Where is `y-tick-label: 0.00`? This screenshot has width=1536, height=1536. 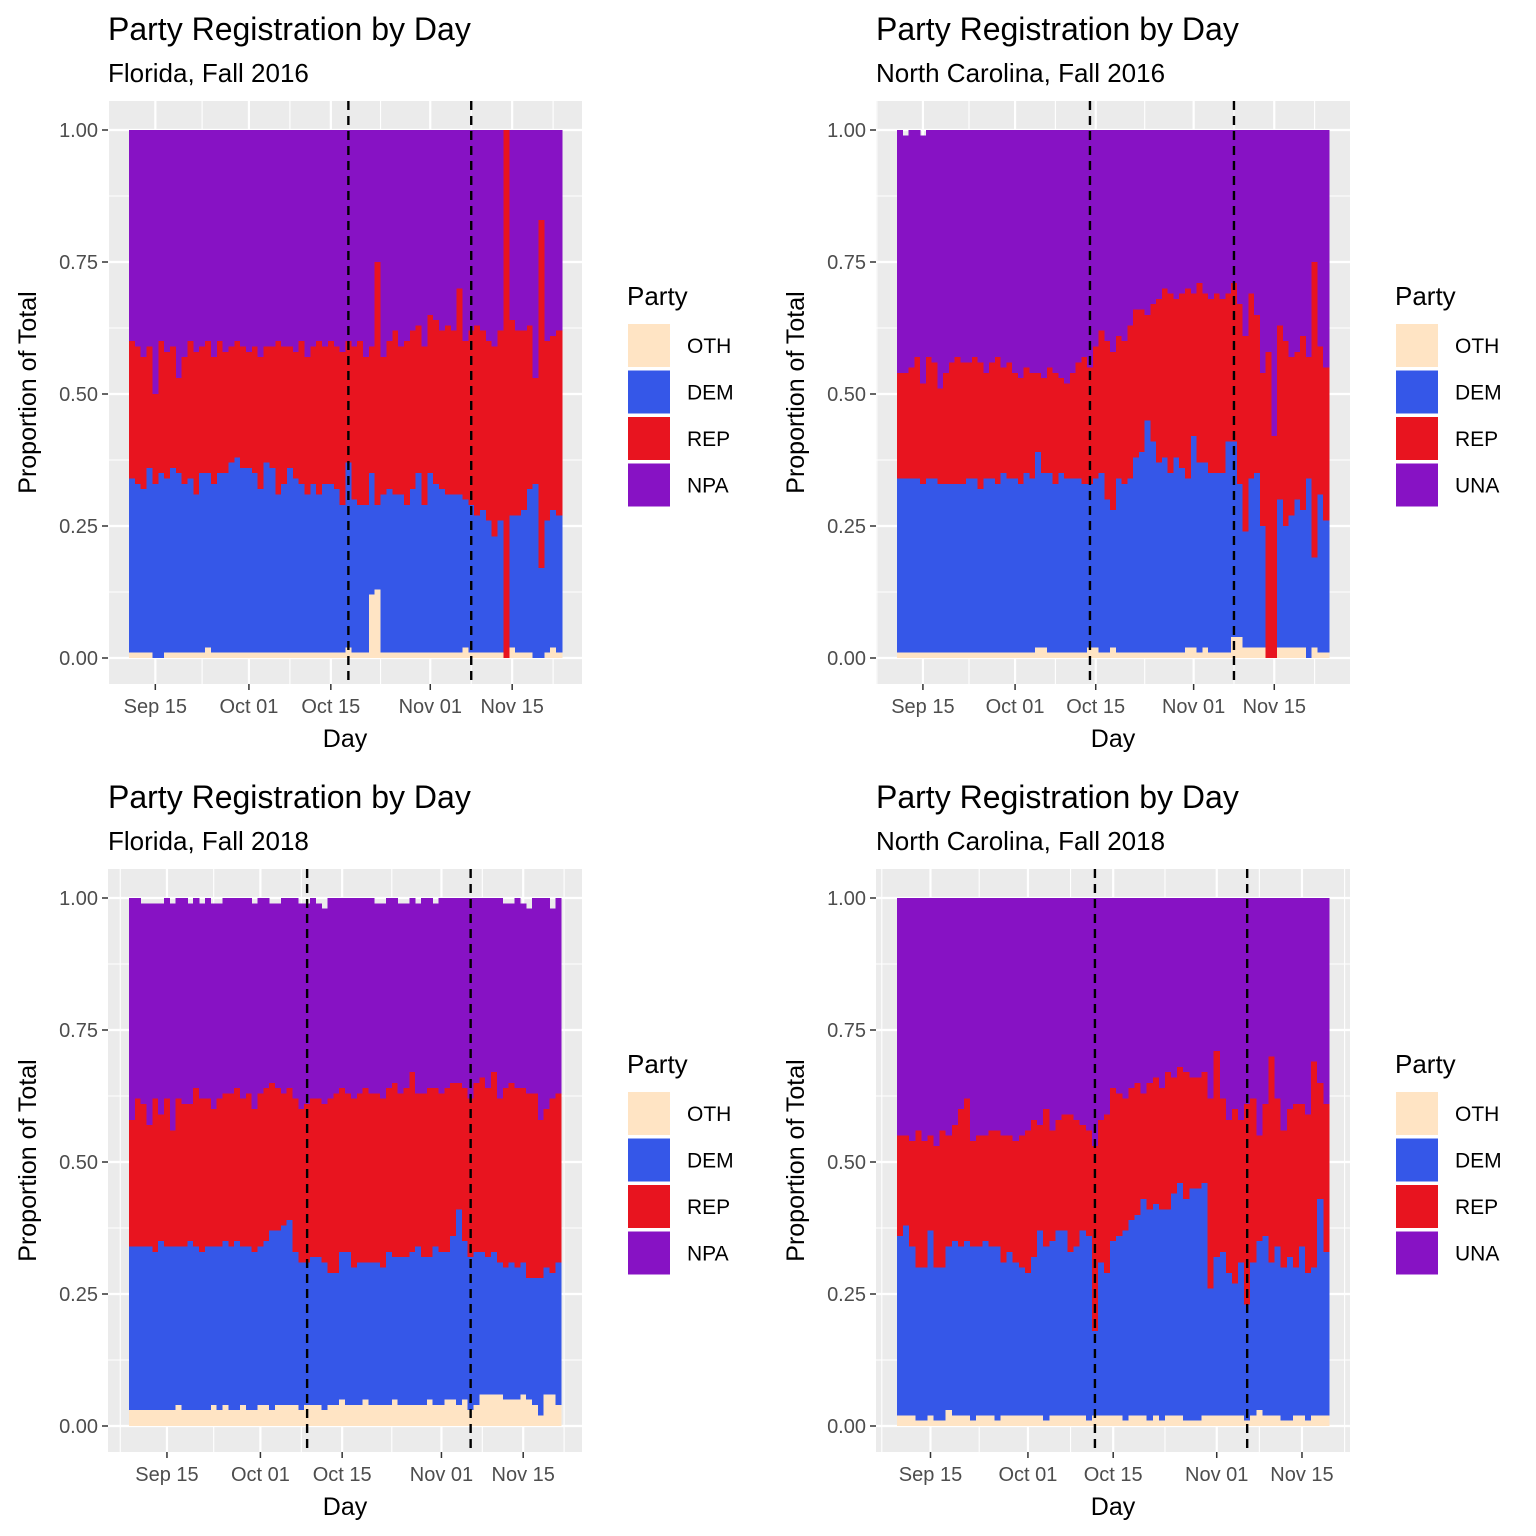 y-tick-label: 0.00 is located at coordinates (78, 1427).